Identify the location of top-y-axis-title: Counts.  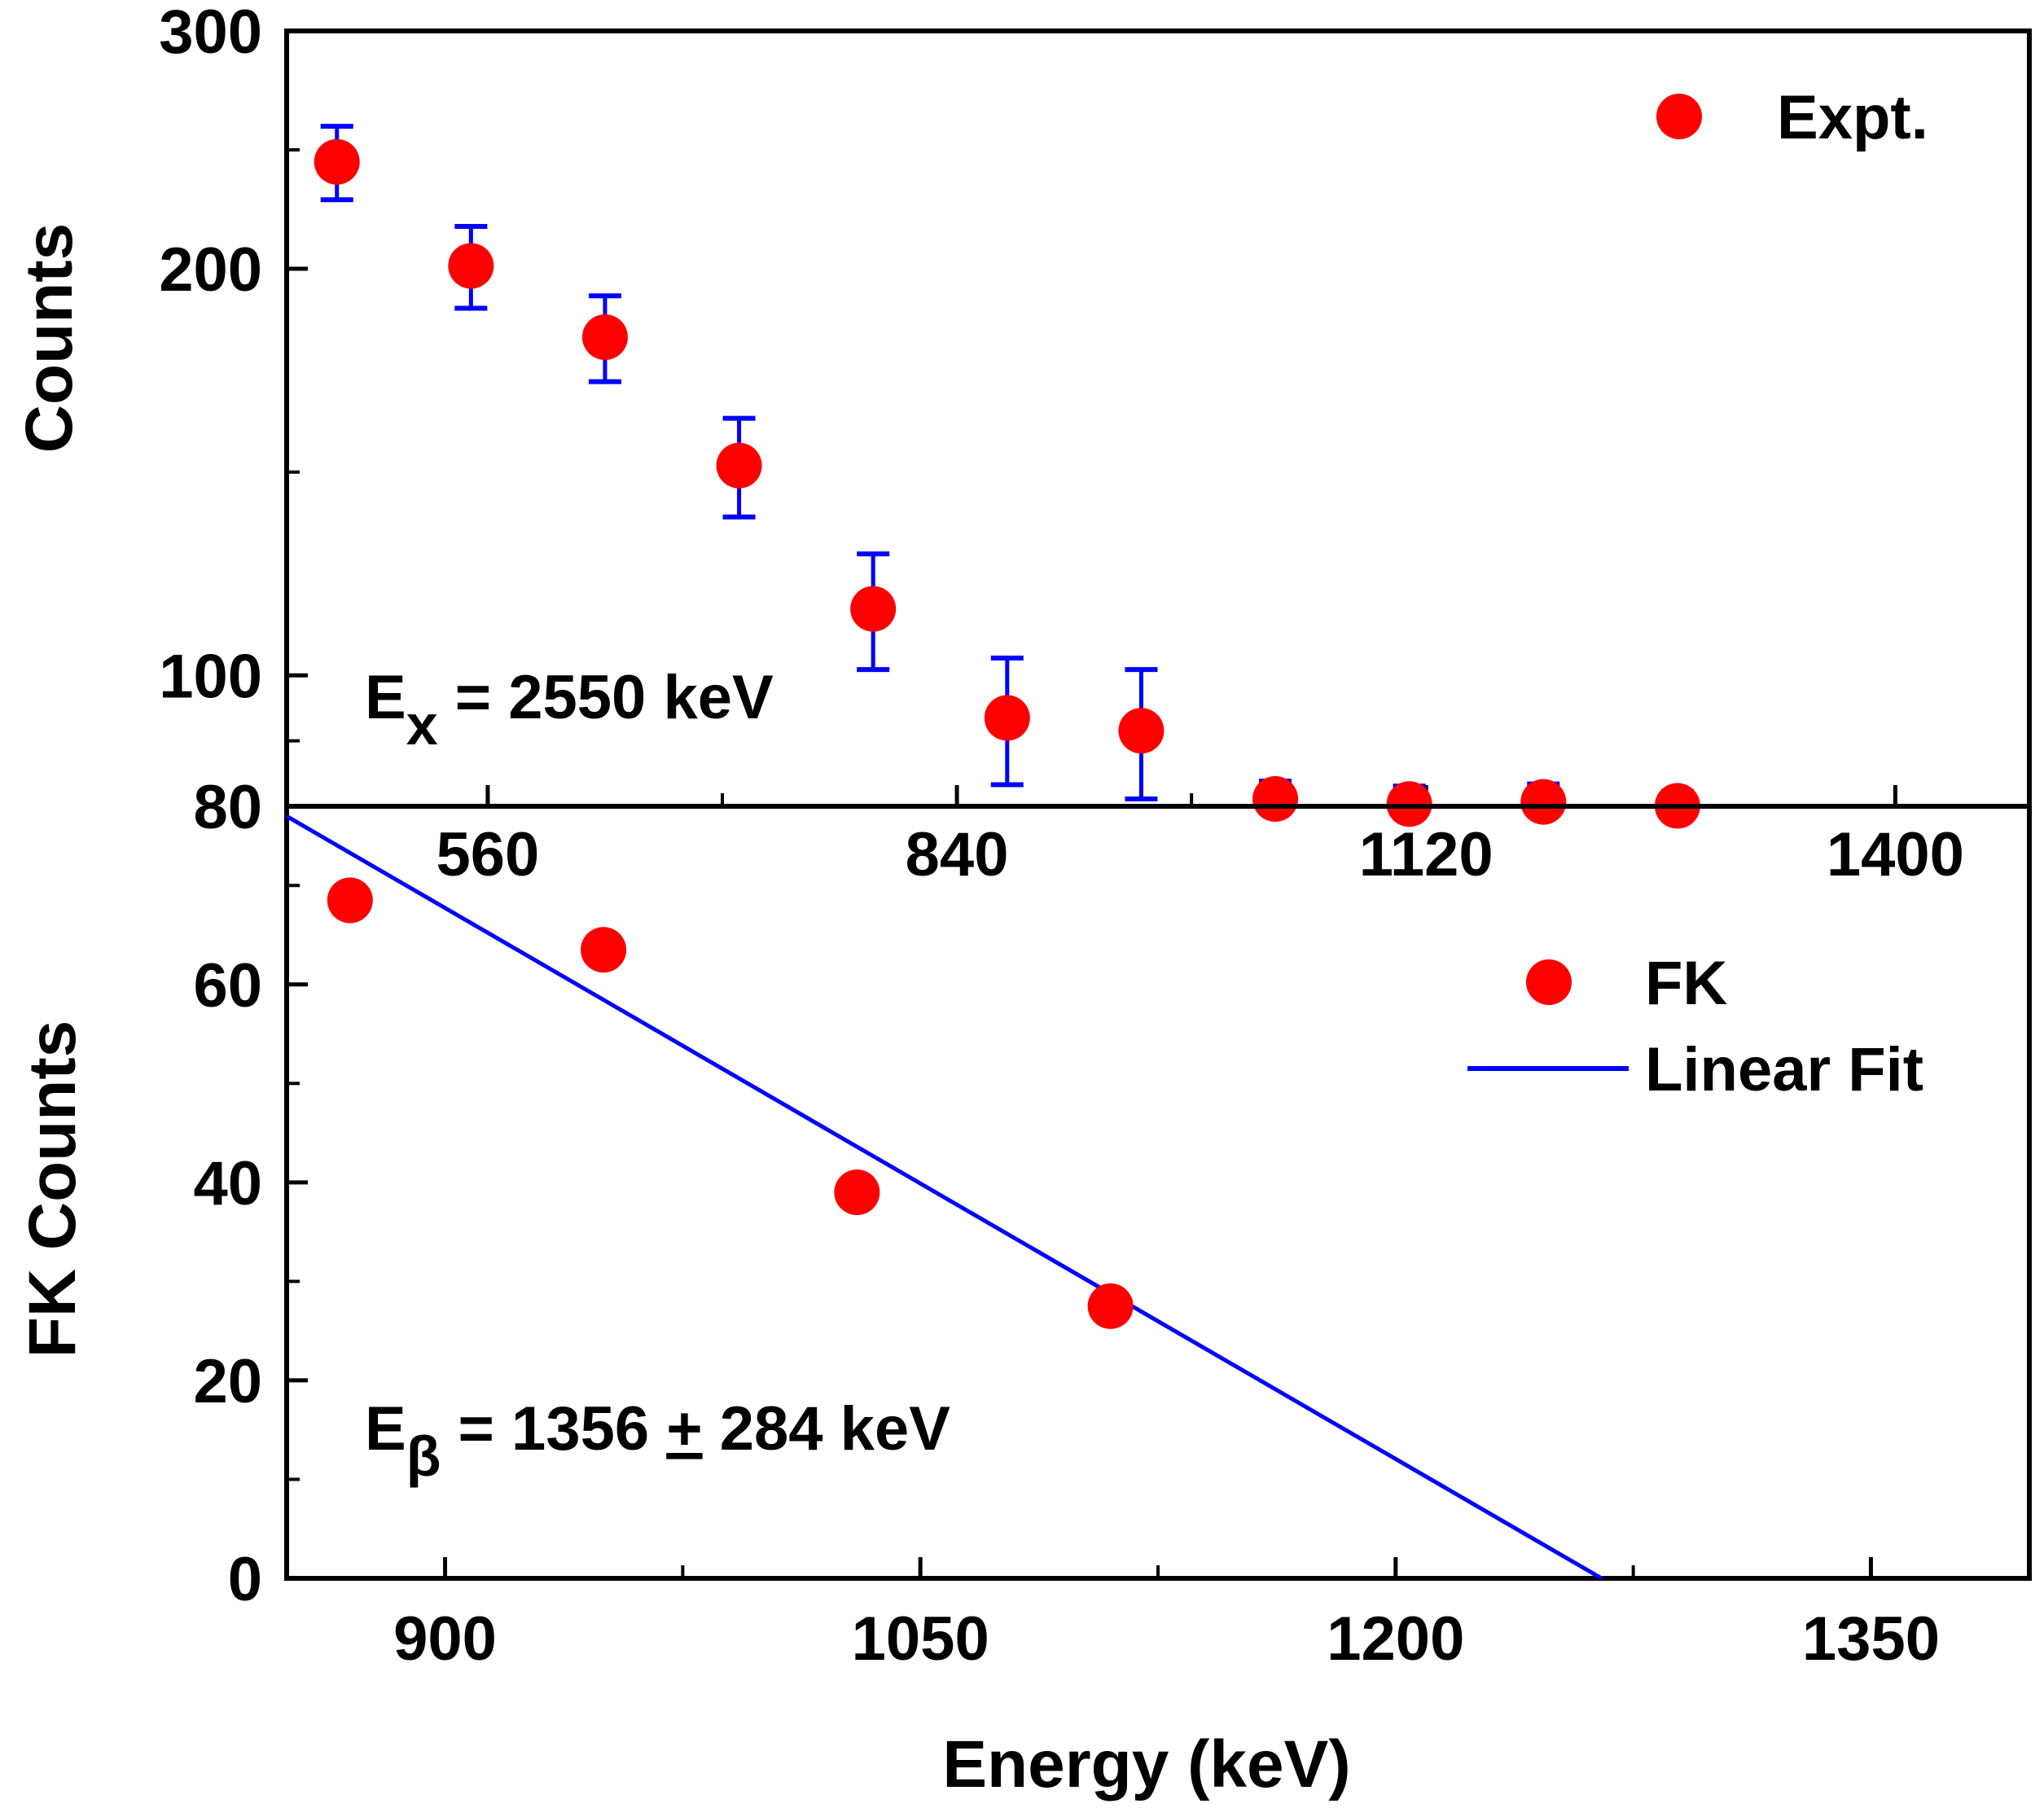
(49, 338).